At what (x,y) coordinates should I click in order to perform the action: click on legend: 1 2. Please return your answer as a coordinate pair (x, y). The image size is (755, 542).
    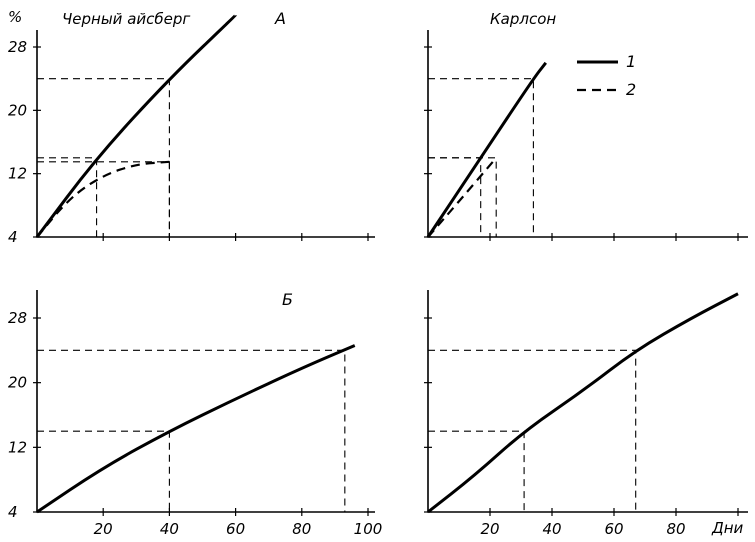
    Looking at the image, I should click on (606, 75).